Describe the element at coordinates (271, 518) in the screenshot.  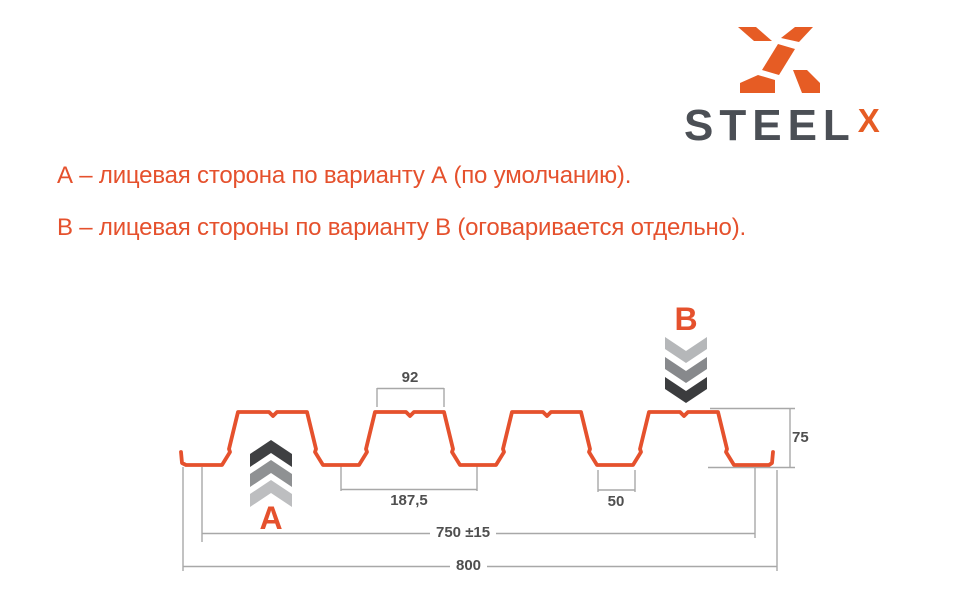
I see `label-variant-a: А` at that location.